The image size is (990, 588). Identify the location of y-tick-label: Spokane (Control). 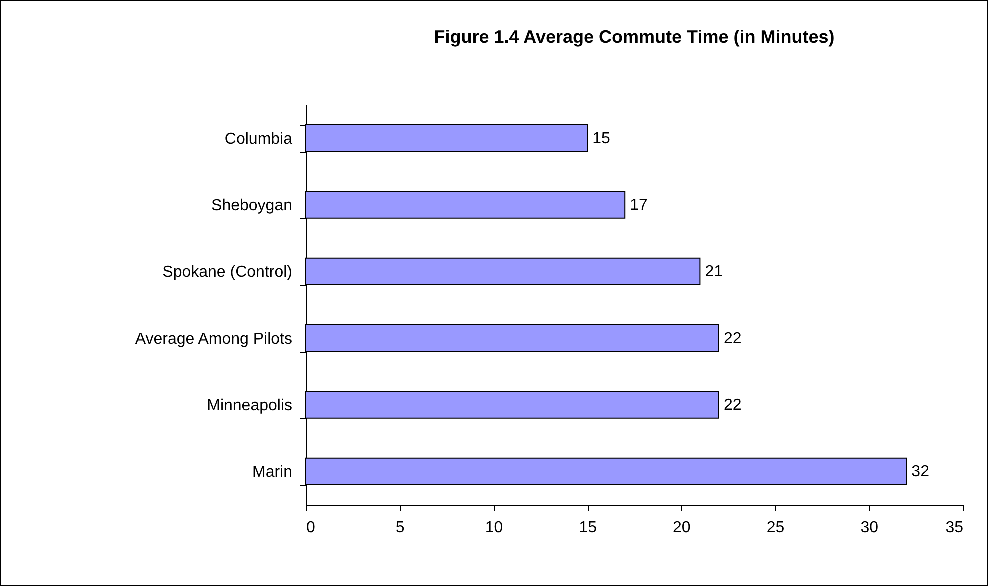
(227, 273).